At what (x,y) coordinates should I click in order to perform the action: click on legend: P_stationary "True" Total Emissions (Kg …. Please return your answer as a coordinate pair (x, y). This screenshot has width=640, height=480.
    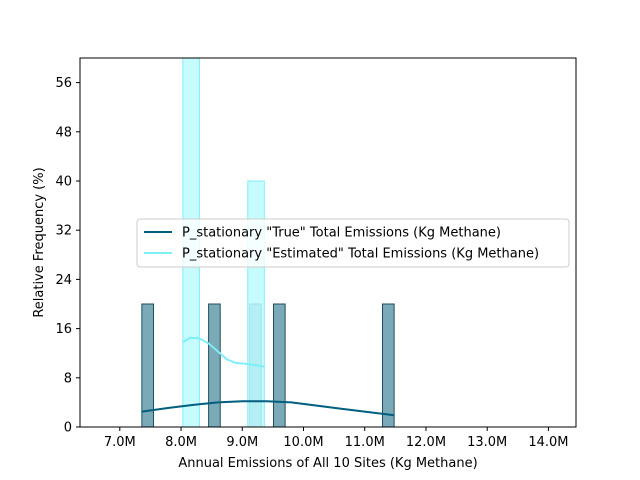
    Looking at the image, I should click on (353, 243).